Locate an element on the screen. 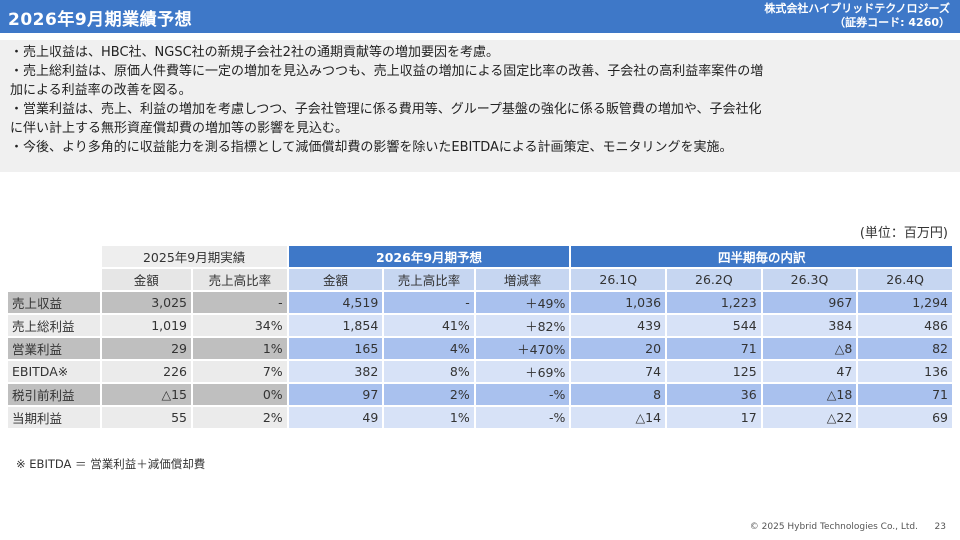 The image size is (960, 540). note-line: ・売上収益は、HBC社、NGSC社の新規子会社2社の通期貢献等の増加要因を考慮。 is located at coordinates (254, 52).